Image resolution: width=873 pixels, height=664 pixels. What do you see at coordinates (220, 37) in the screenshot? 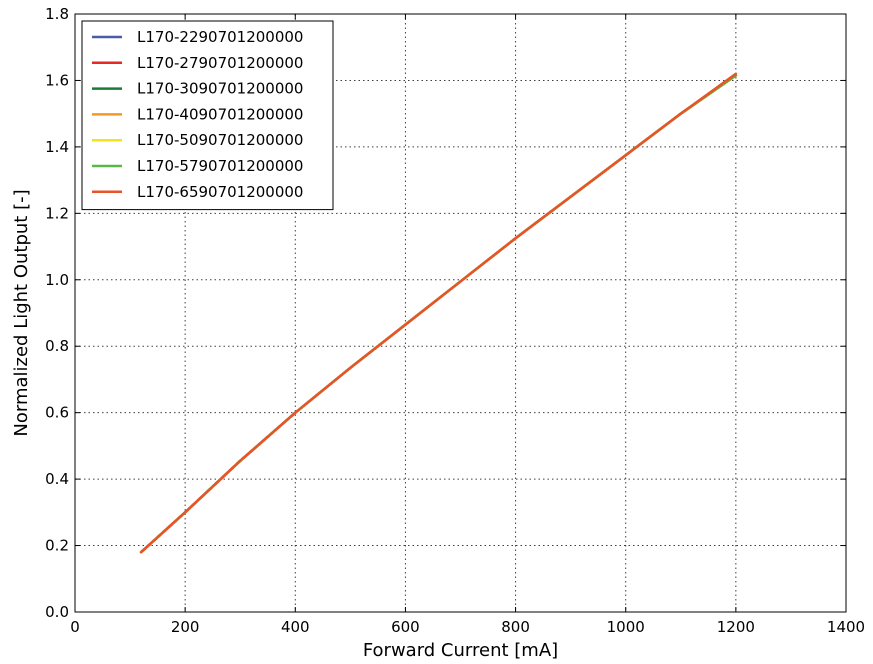
I see `legend-label-1: L170-2290701200000` at bounding box center [220, 37].